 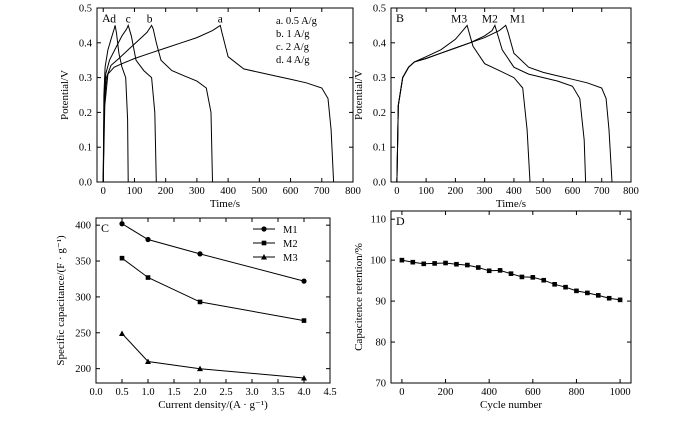 What do you see at coordinates (491, 103) in the screenshot?
I see `series-line-M2` at bounding box center [491, 103].